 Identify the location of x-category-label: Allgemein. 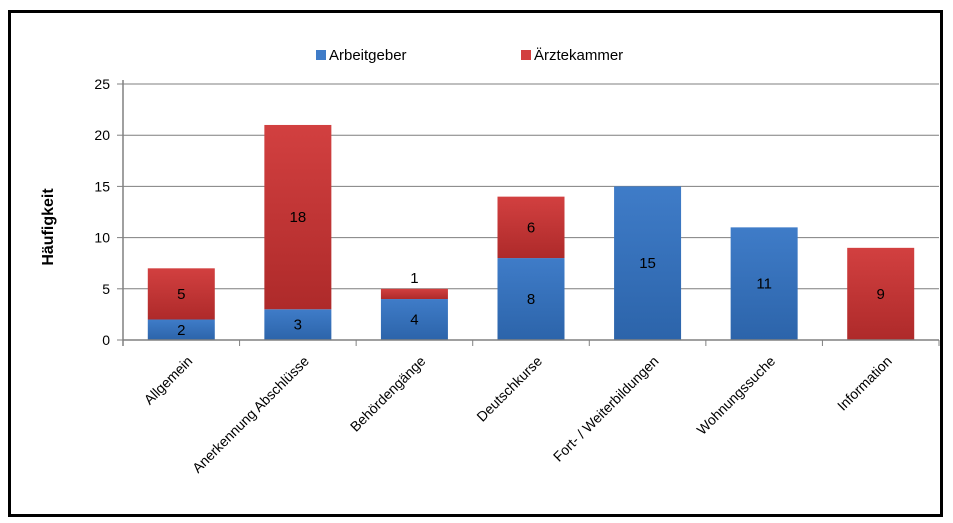
(168, 380).